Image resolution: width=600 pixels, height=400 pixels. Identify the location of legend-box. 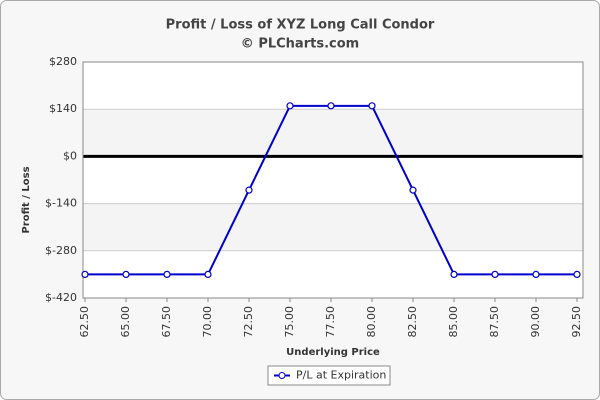
(329, 375).